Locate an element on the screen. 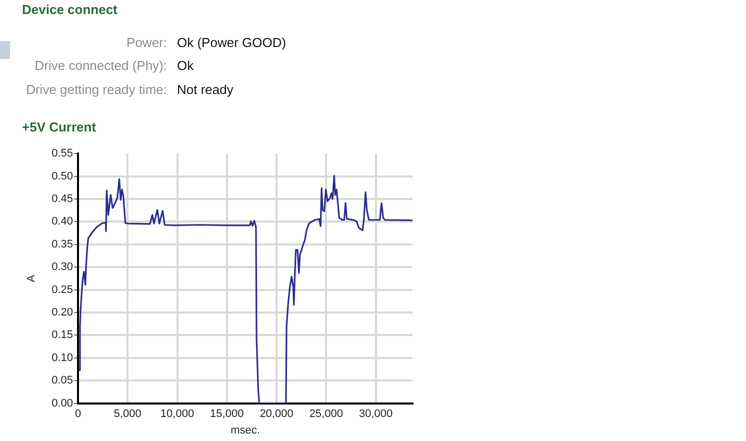  y-axis-title: A is located at coordinates (32, 278).